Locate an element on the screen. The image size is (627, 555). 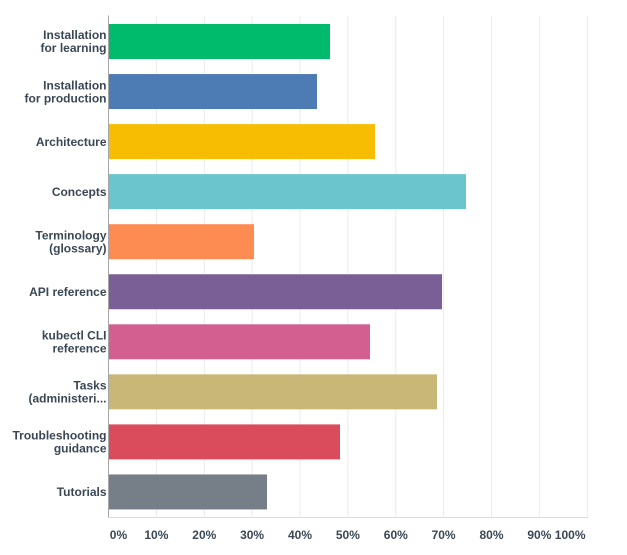
svg-text: API reference is located at coordinates (68, 292).